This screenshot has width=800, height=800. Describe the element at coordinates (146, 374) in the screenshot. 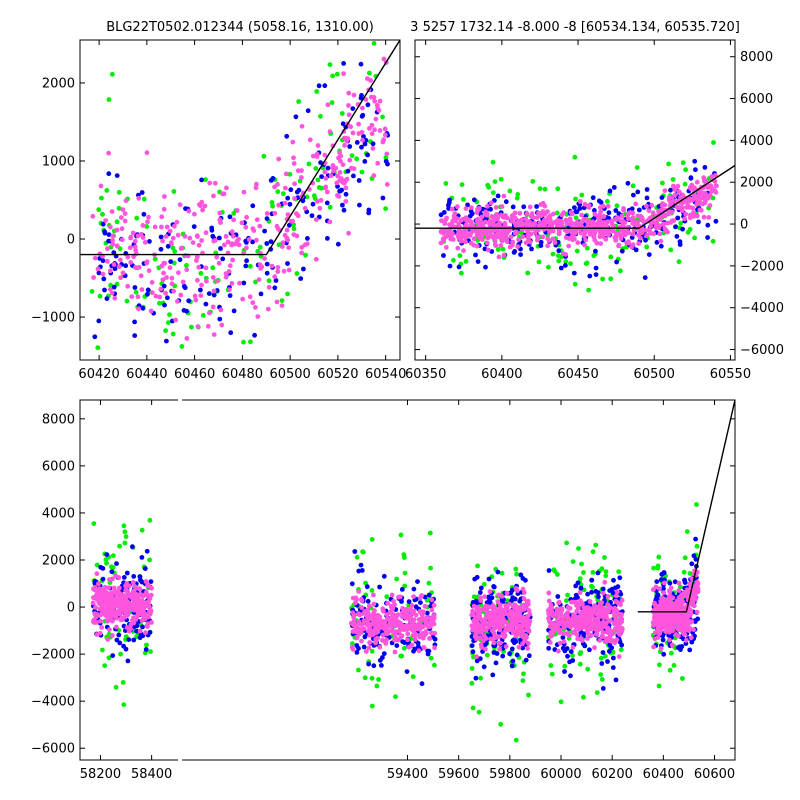

I see `x-tick-label: 60440` at that location.